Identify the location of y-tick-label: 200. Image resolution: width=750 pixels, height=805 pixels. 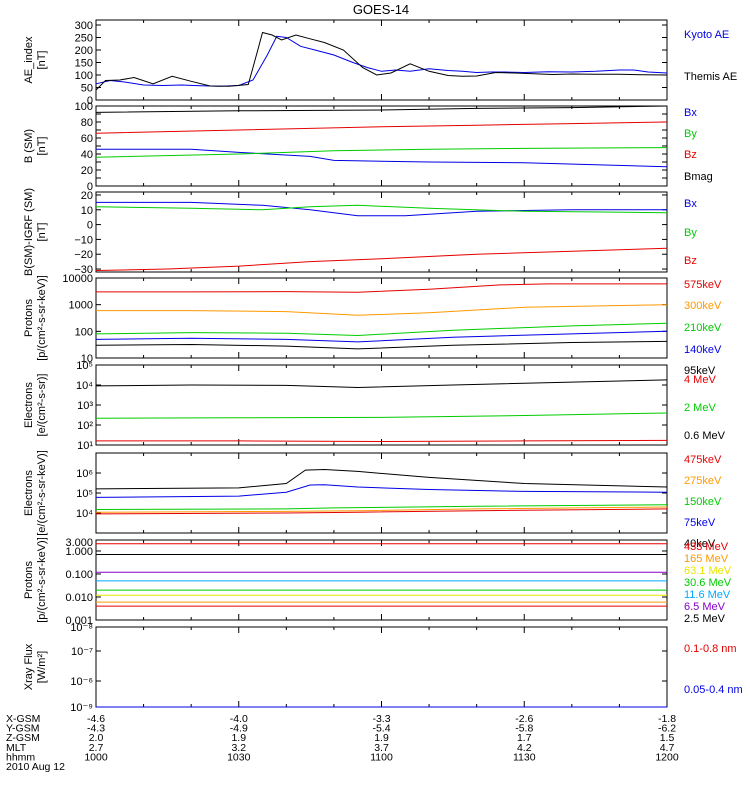
(84, 51).